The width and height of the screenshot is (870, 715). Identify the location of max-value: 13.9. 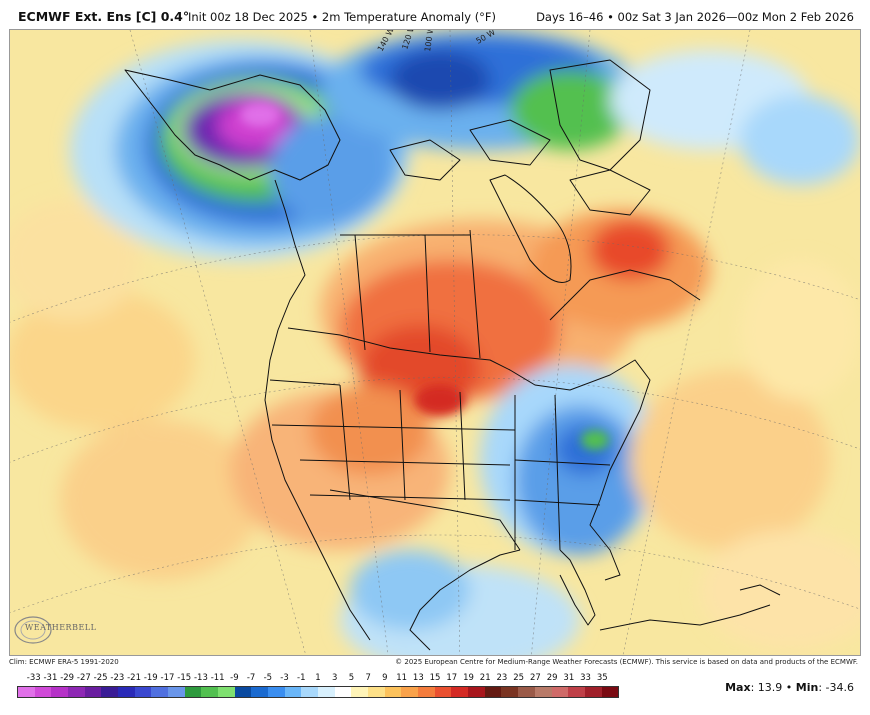
(770, 687).